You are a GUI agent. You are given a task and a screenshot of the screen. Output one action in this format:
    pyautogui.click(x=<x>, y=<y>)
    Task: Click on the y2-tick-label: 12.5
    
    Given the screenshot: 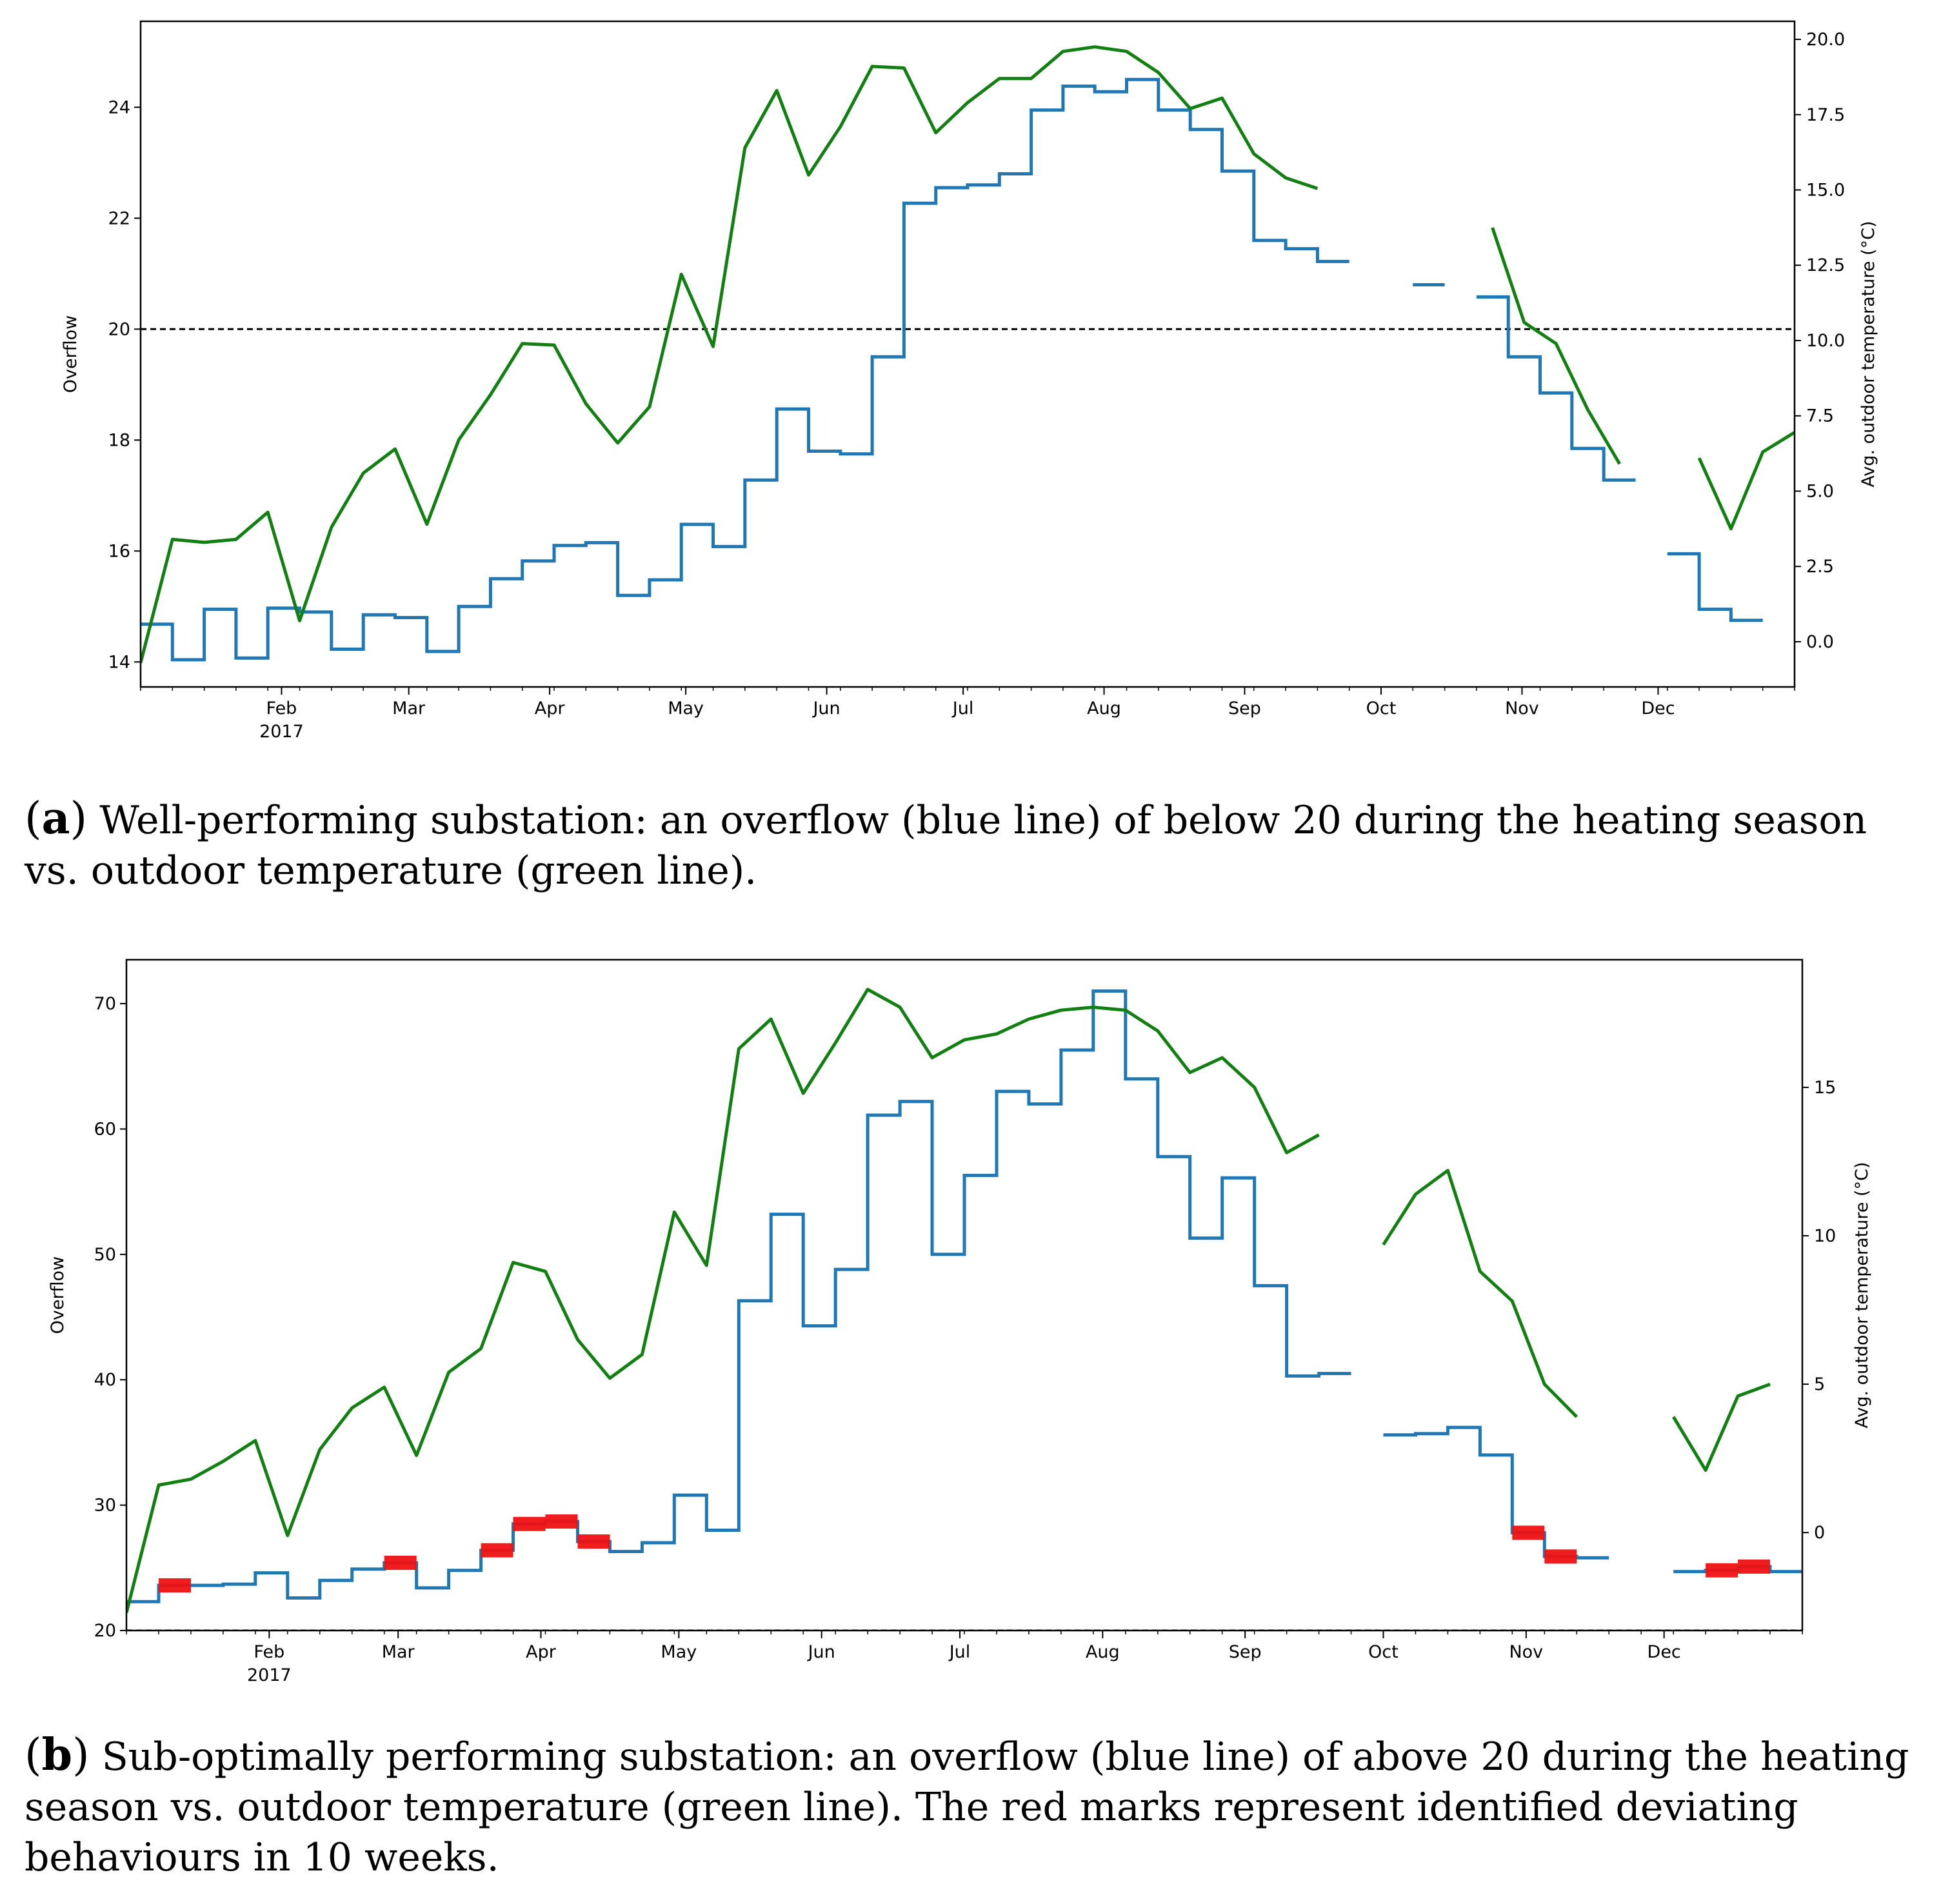 What is the action you would take?
    pyautogui.click(x=1826, y=265)
    